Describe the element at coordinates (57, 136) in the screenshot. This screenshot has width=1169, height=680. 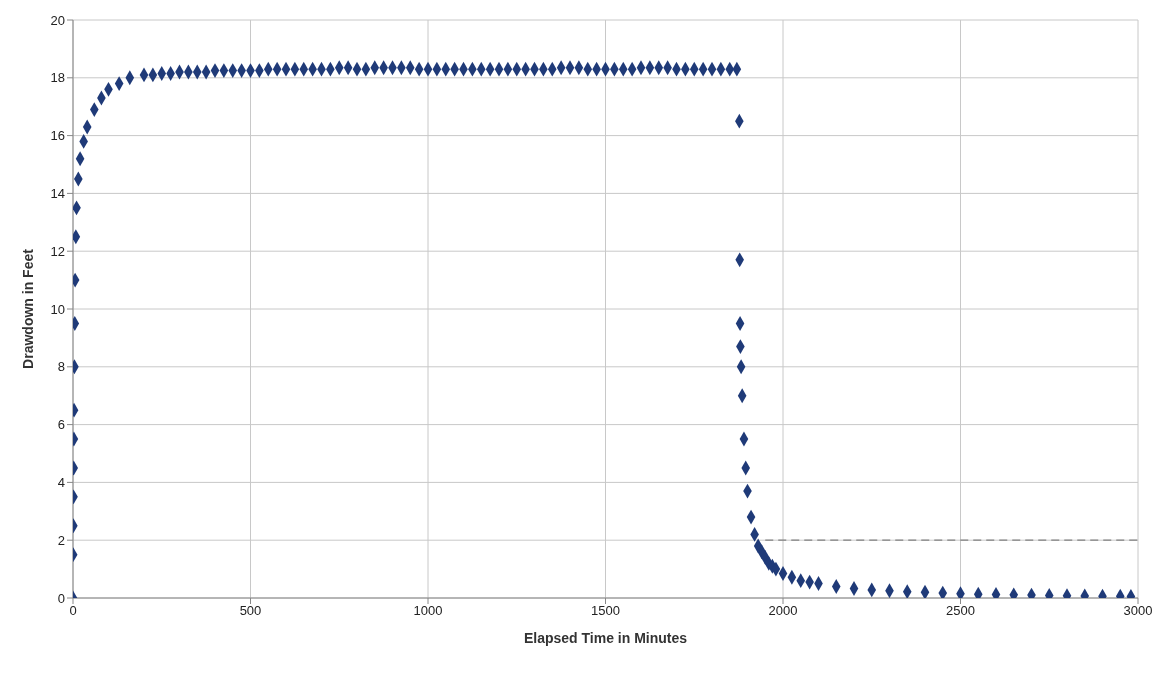
I see `y-tick-label: 16` at that location.